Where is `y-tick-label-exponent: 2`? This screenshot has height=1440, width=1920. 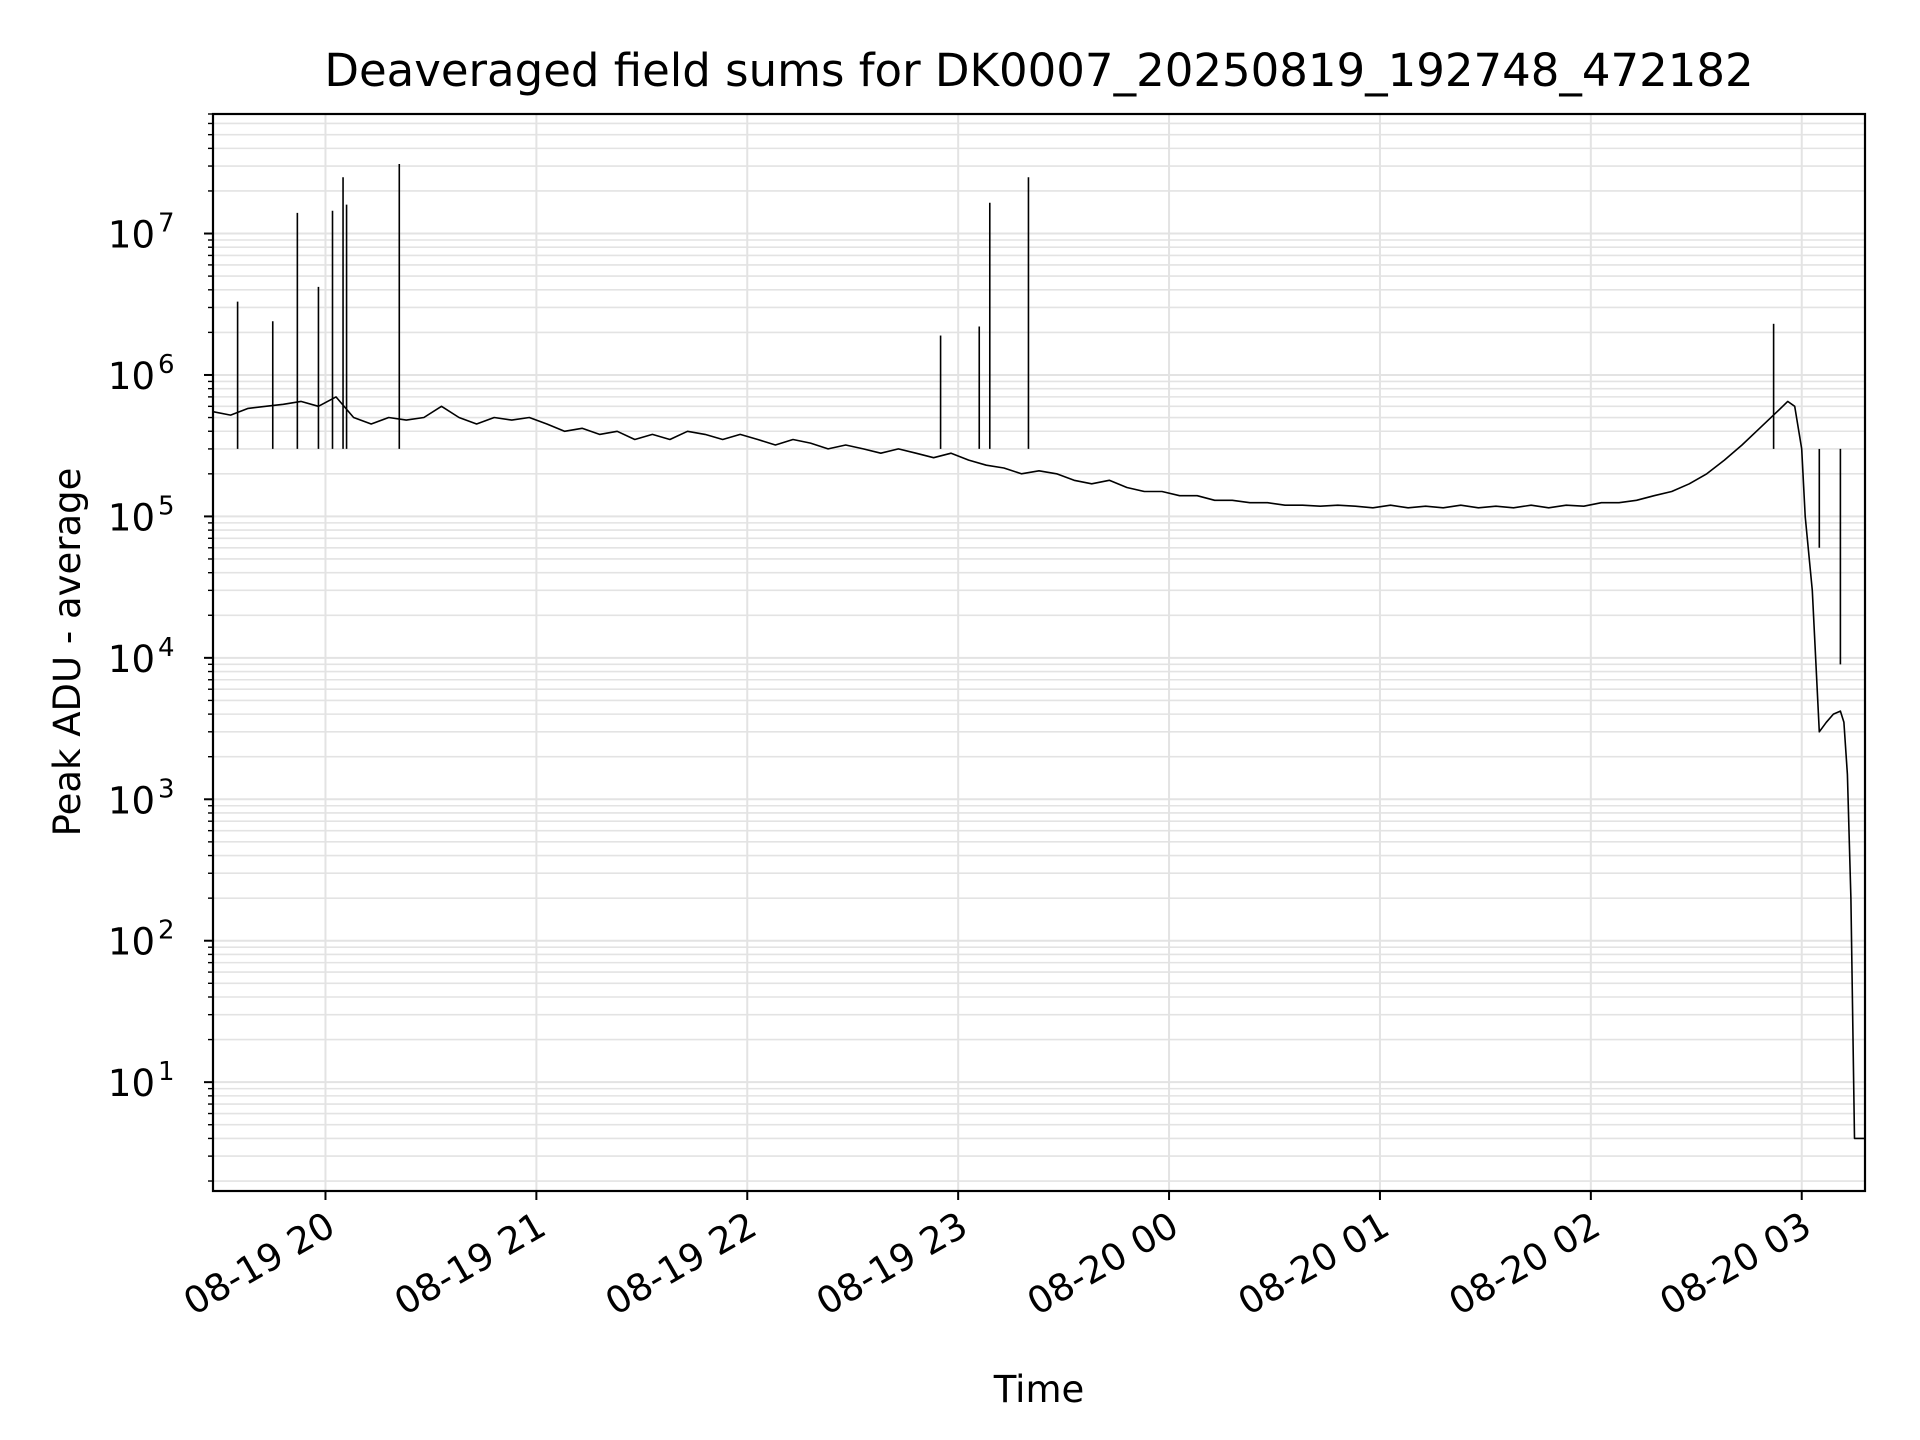 y-tick-label-exponent: 2 is located at coordinates (166, 931).